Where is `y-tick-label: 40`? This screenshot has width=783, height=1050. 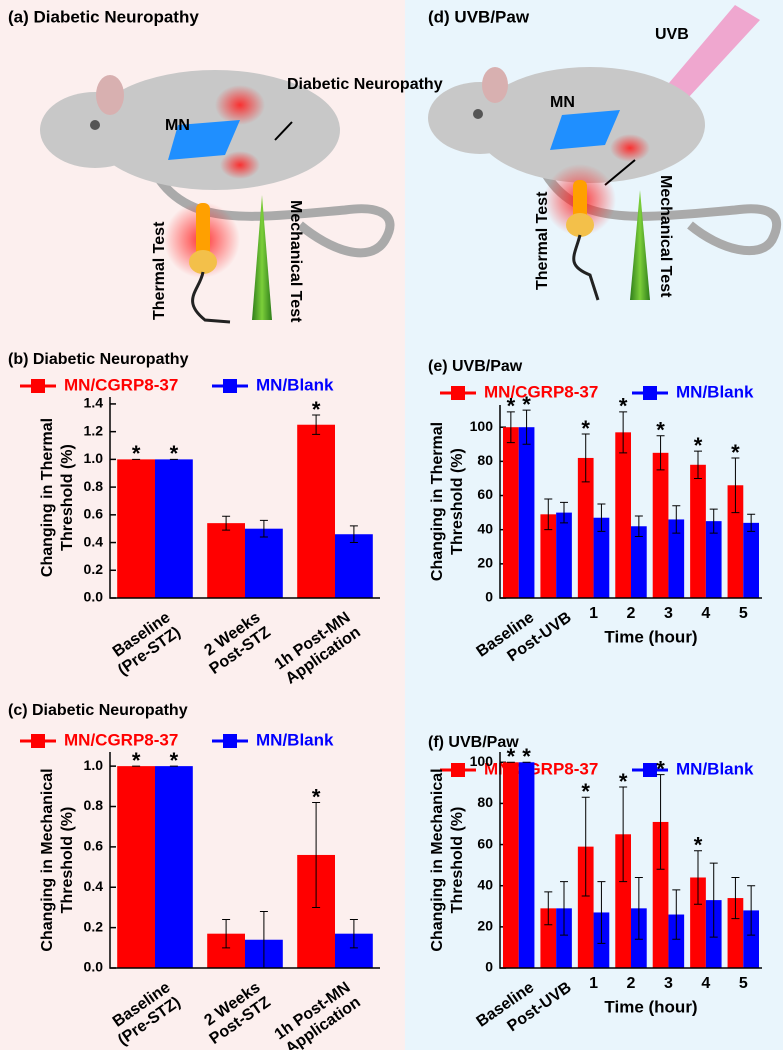
y-tick-label: 40 is located at coordinates (485, 528).